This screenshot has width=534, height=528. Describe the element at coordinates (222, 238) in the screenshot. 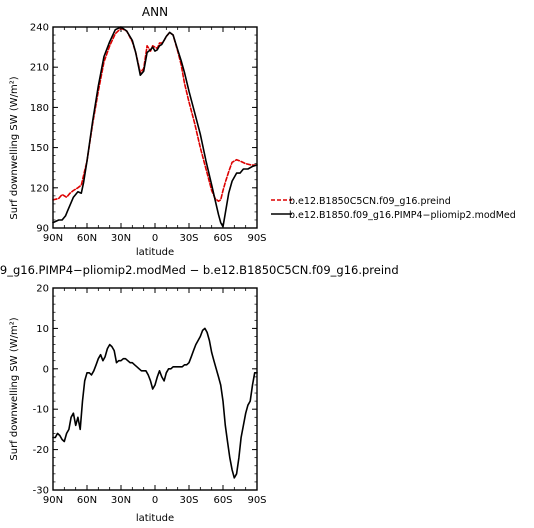

I see `top-x-tick-label: 60S` at that location.